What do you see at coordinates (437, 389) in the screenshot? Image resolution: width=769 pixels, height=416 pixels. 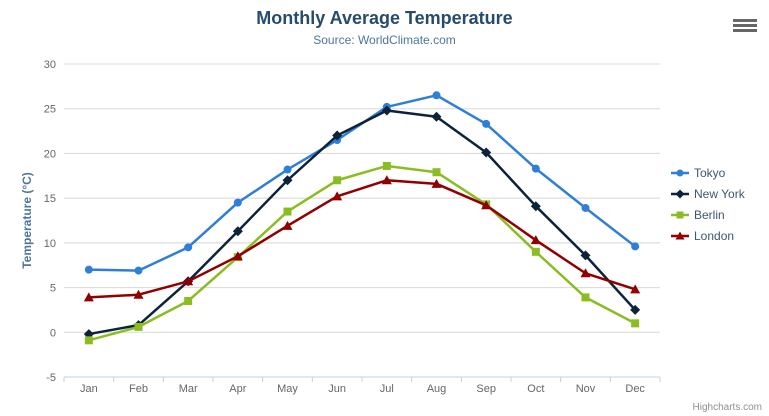 I see `x-axis-tick-label: Aug` at bounding box center [437, 389].